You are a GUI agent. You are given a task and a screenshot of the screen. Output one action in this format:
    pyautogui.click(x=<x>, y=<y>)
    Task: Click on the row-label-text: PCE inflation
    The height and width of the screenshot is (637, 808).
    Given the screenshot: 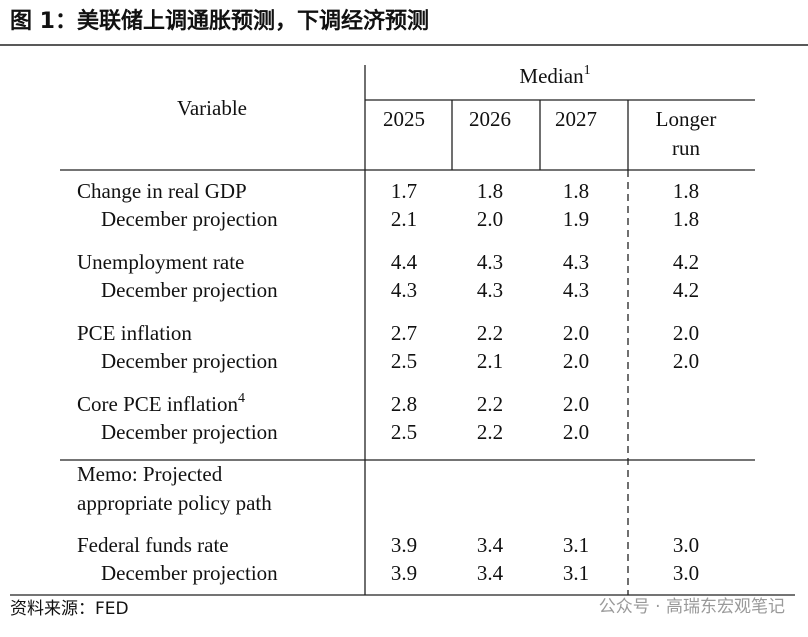 What is the action you would take?
    pyautogui.click(x=134, y=333)
    